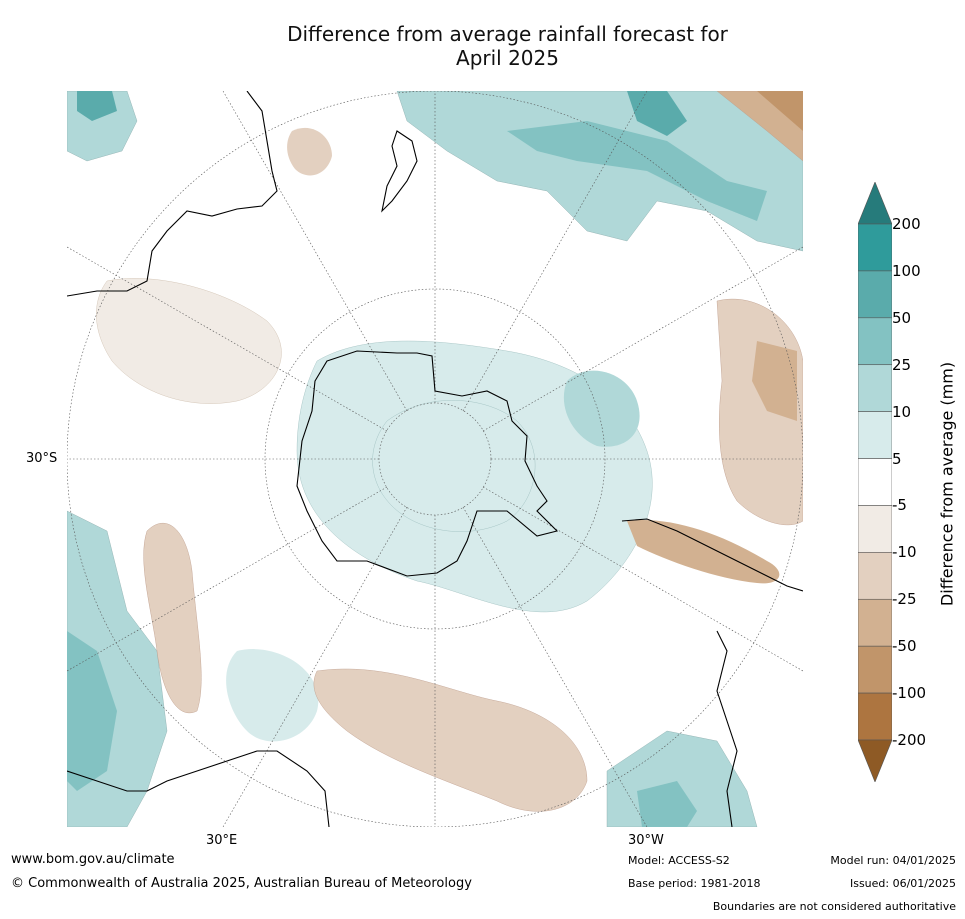 The height and width of the screenshot is (919, 965). What do you see at coordinates (947, 484) in the screenshot?
I see `colorbar-title: Difference from average (mm)` at bounding box center [947, 484].